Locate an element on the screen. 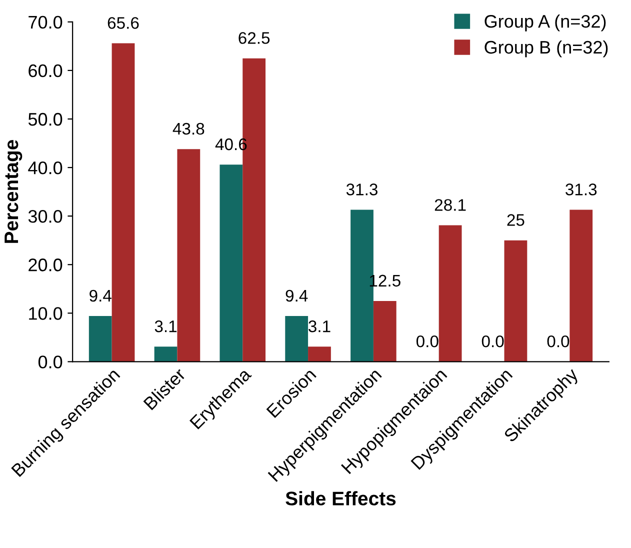 The height and width of the screenshot is (548, 631). data-label: 28.1 is located at coordinates (450, 205).